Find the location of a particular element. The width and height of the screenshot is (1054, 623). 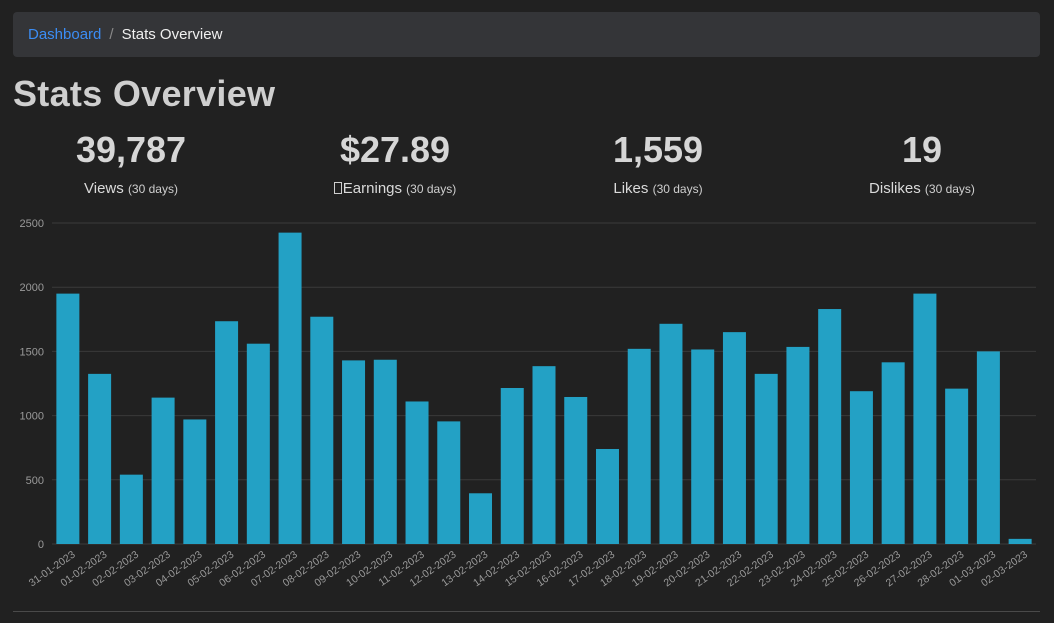

y-tick-label: 2000 is located at coordinates (32, 288).